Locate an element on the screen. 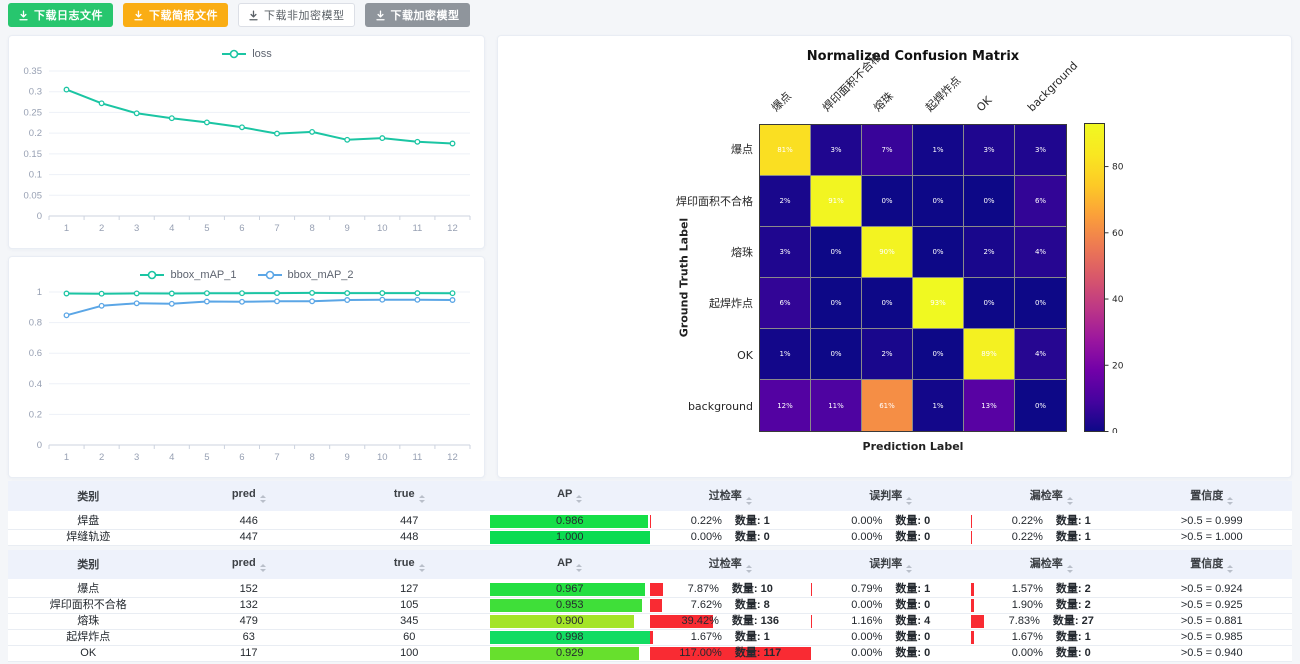  rate-percent: 1.90% is located at coordinates (1027, 605).